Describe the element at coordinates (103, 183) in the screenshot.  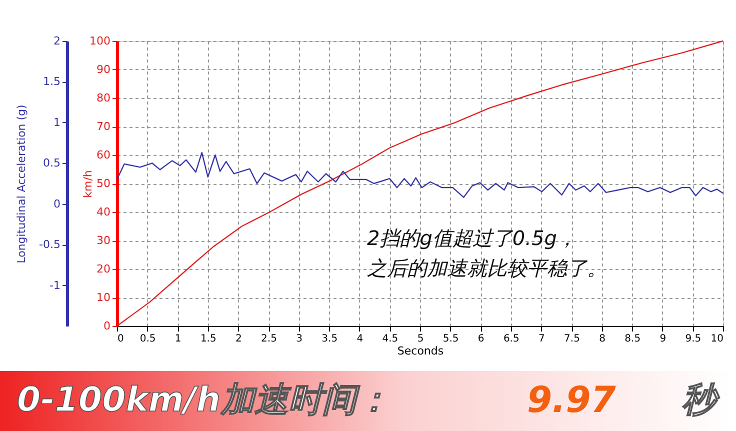
I see `y-tick-label: 50` at that location.